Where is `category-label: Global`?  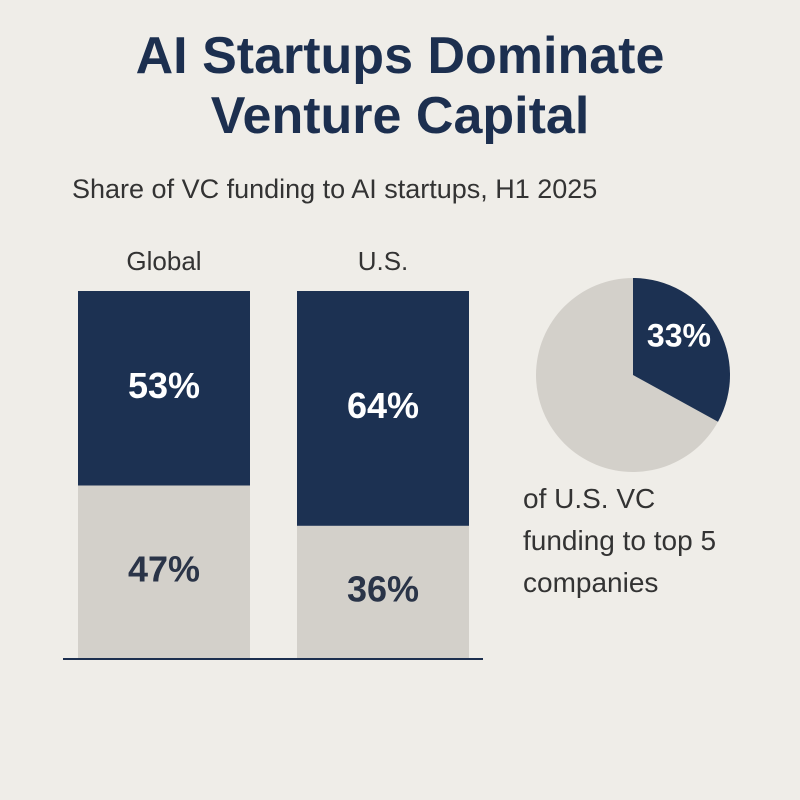
category-label: Global is located at coordinates (163, 261).